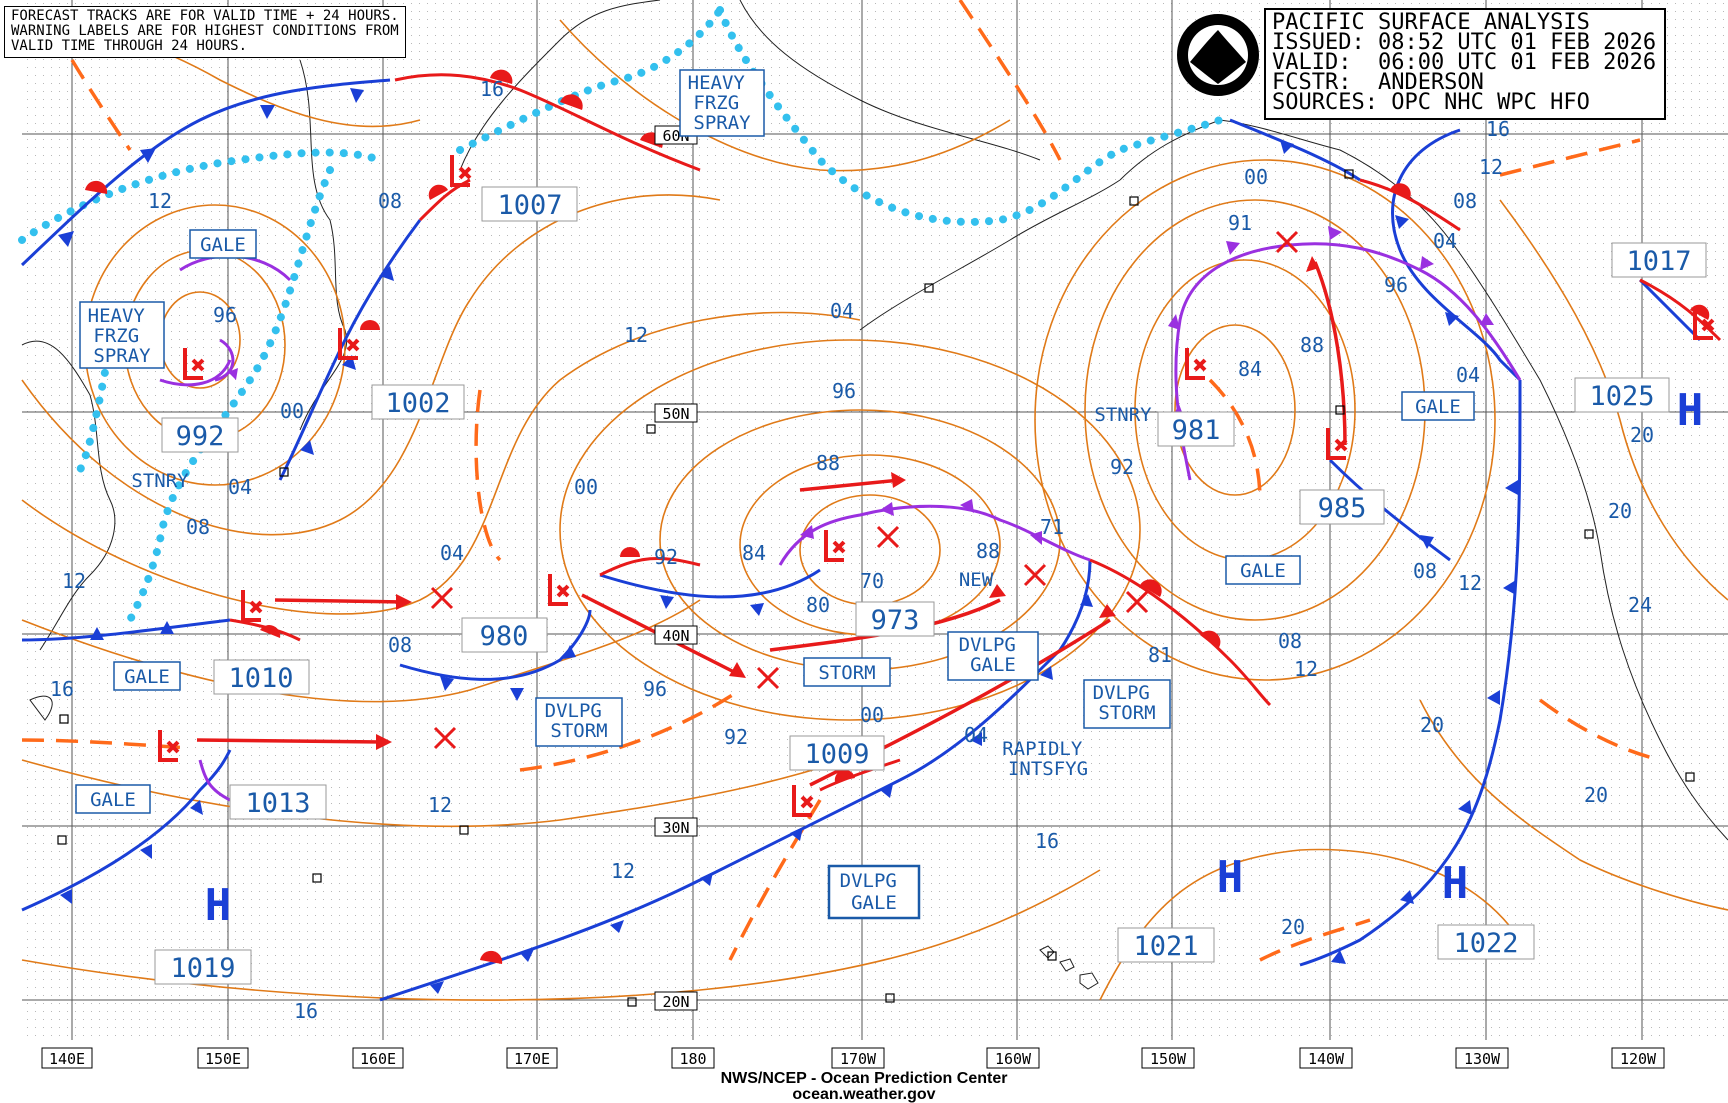  I want to click on lon-160w: 160W, so click(1013, 1059).